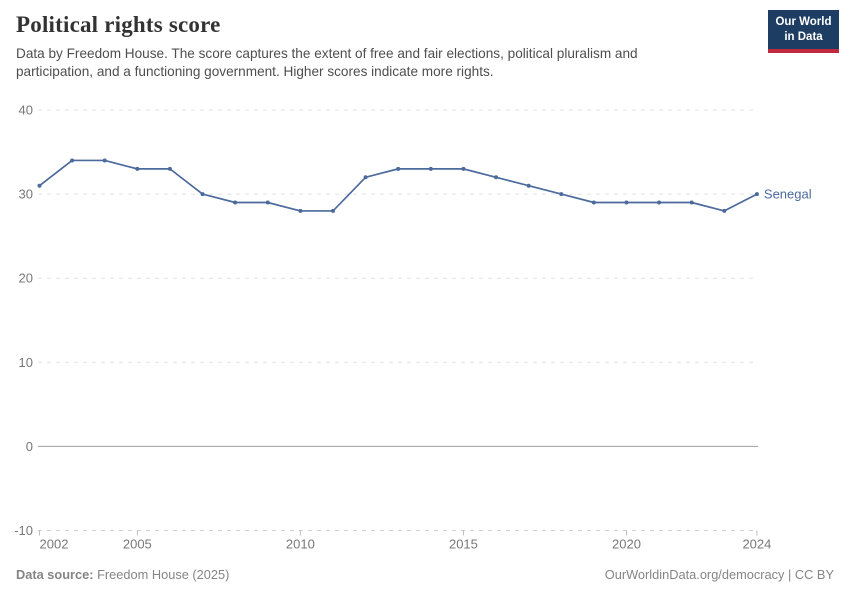  I want to click on owid-logo-line1: Our World, so click(803, 22).